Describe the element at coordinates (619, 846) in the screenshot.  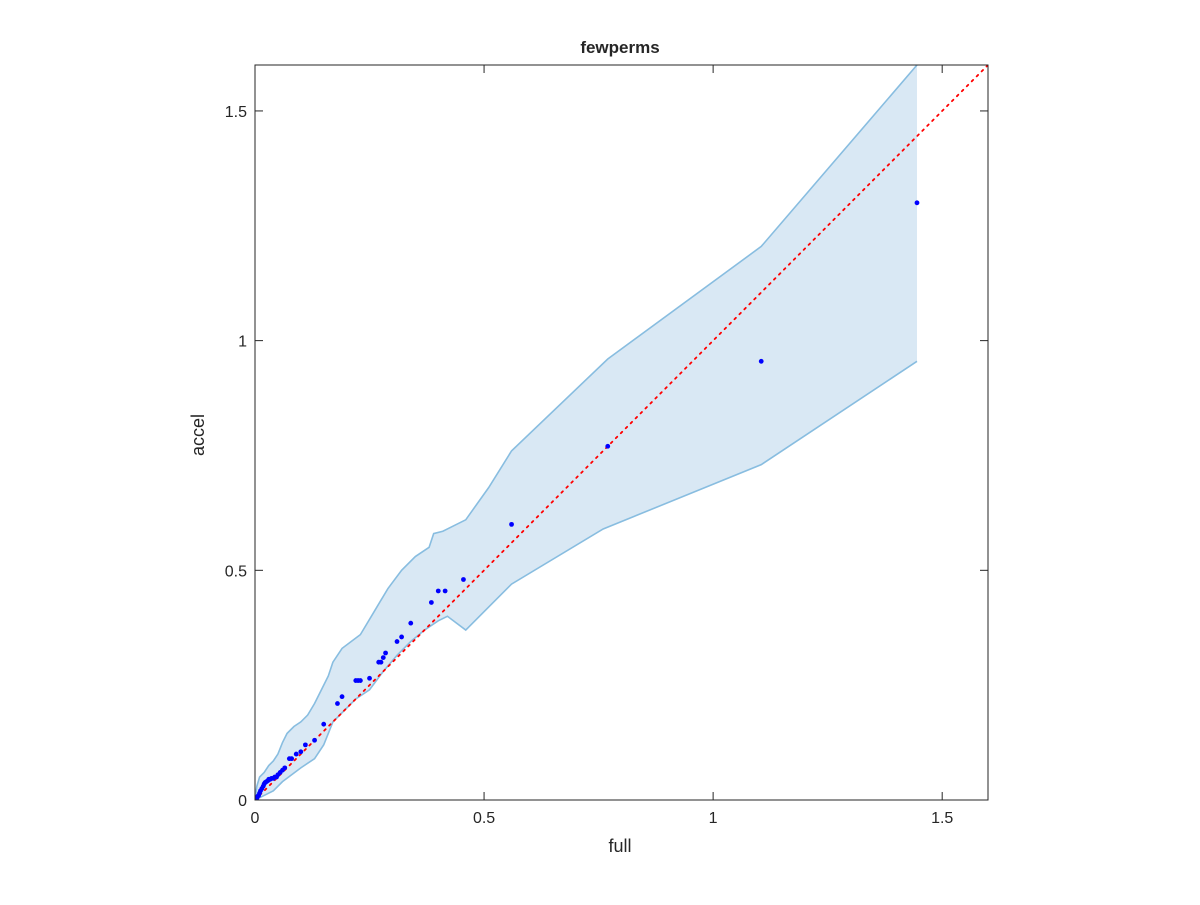
I see `x-axis-label: full` at that location.